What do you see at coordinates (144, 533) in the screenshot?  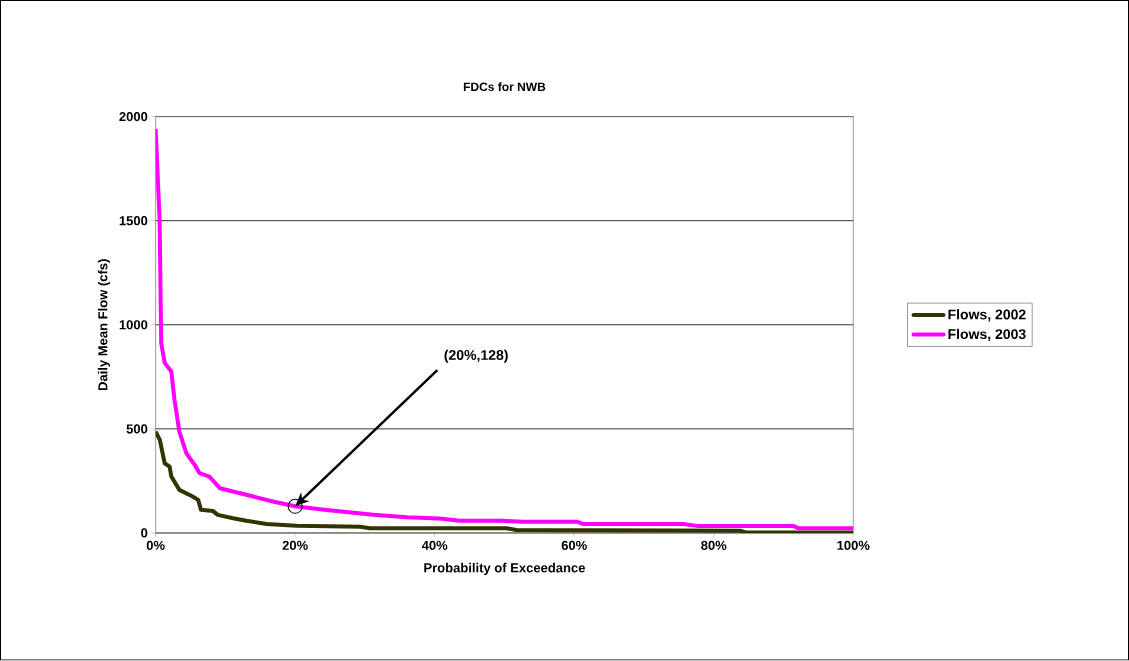 I see `y-tick-label: 0` at bounding box center [144, 533].